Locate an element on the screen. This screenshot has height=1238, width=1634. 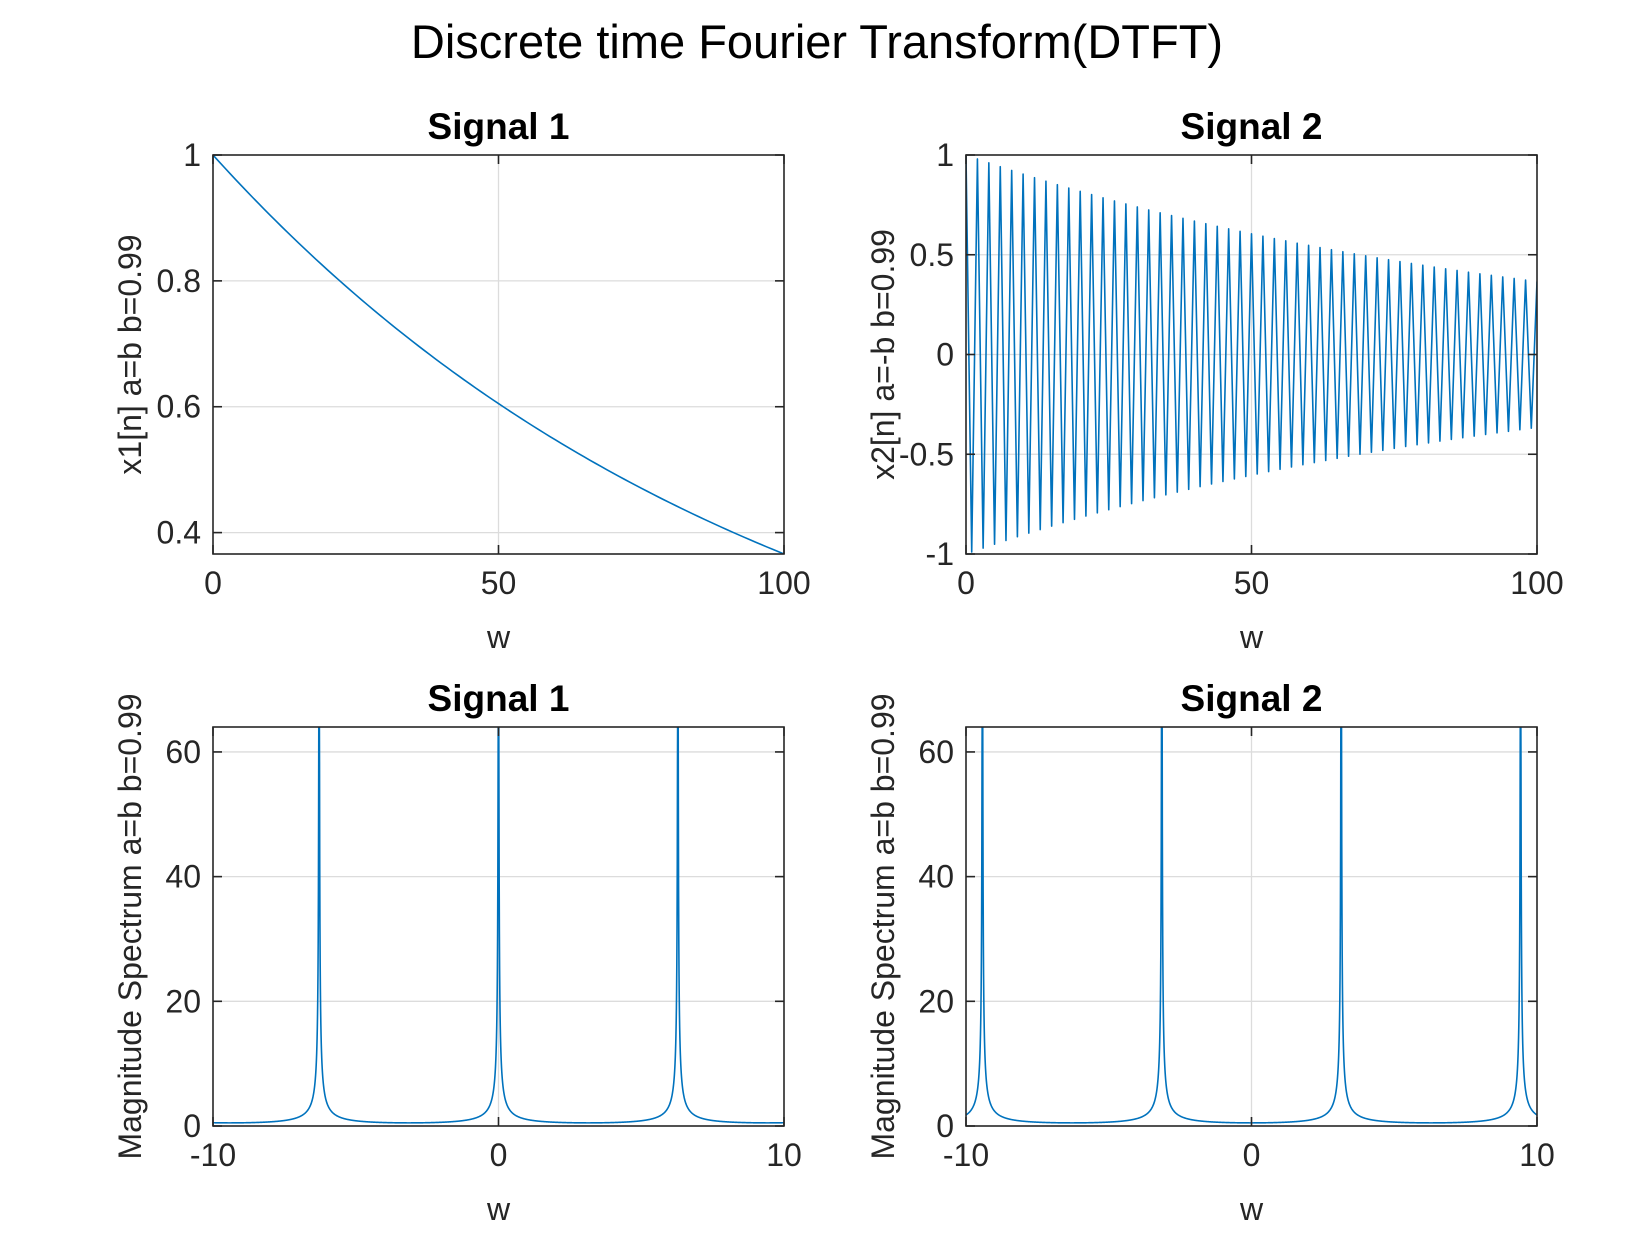
y-tick-label: 0.6 is located at coordinates (179, 407).